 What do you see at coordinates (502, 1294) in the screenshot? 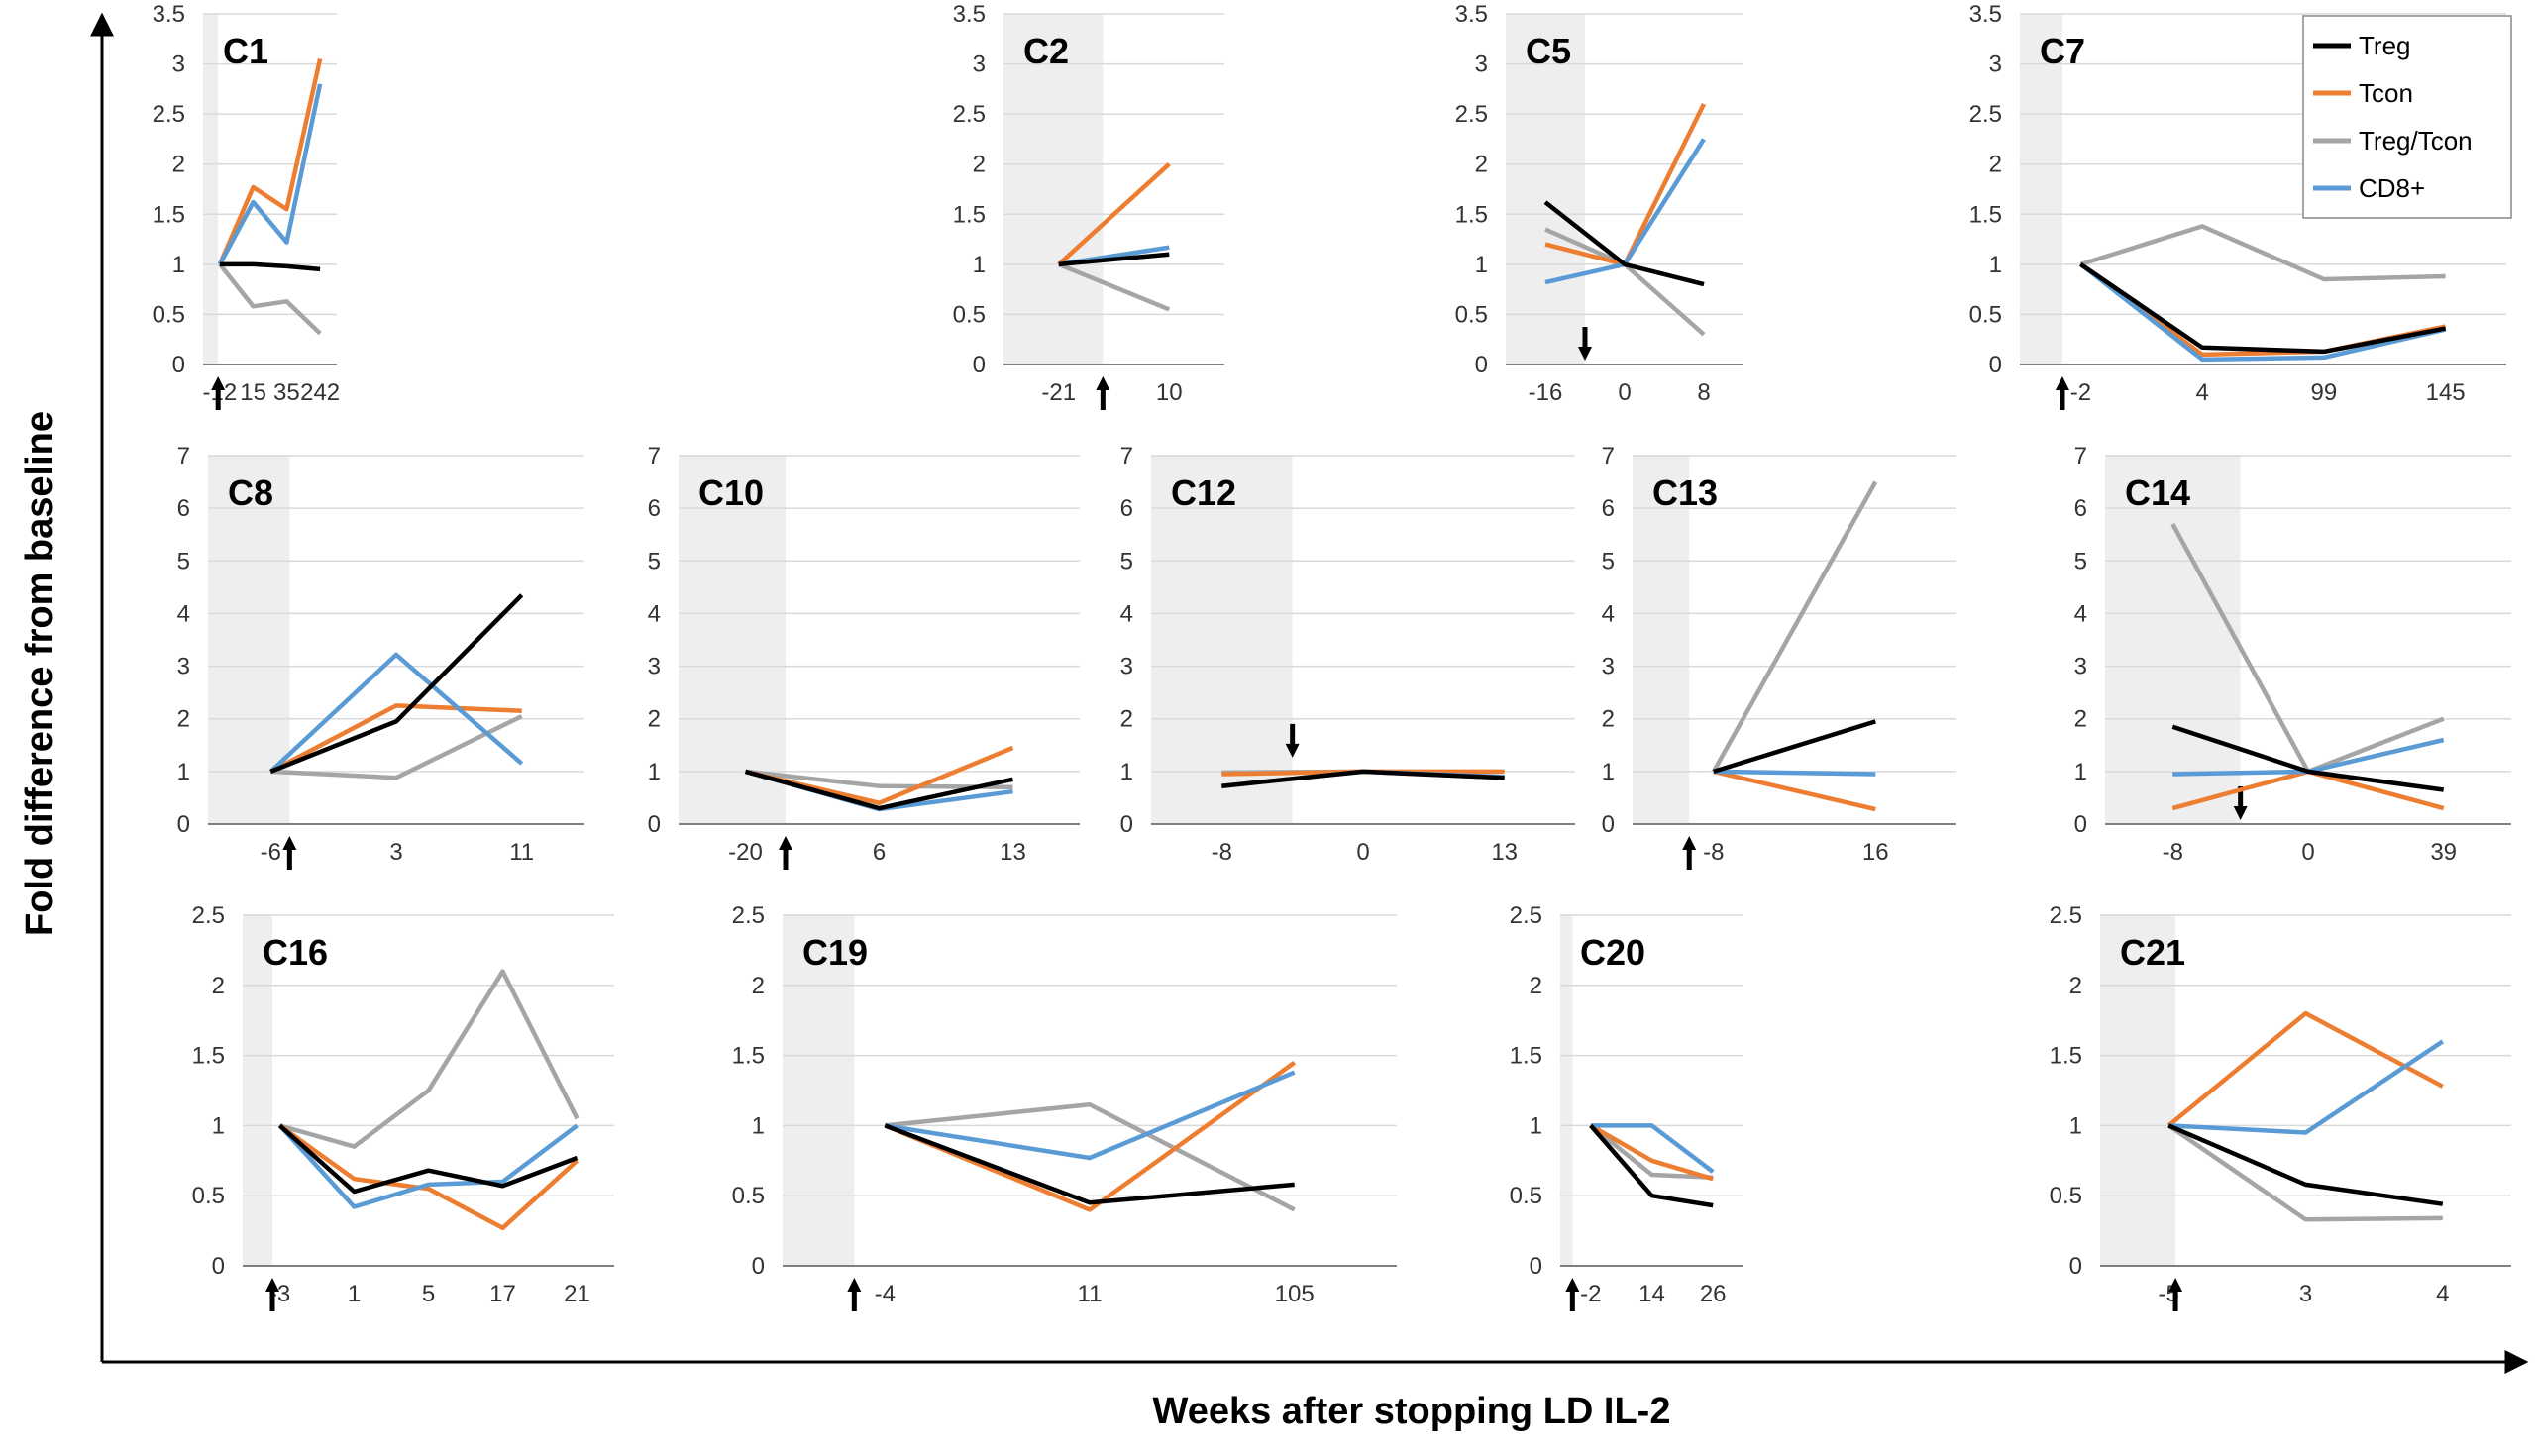
I see `x-tick-label: 17` at bounding box center [502, 1294].